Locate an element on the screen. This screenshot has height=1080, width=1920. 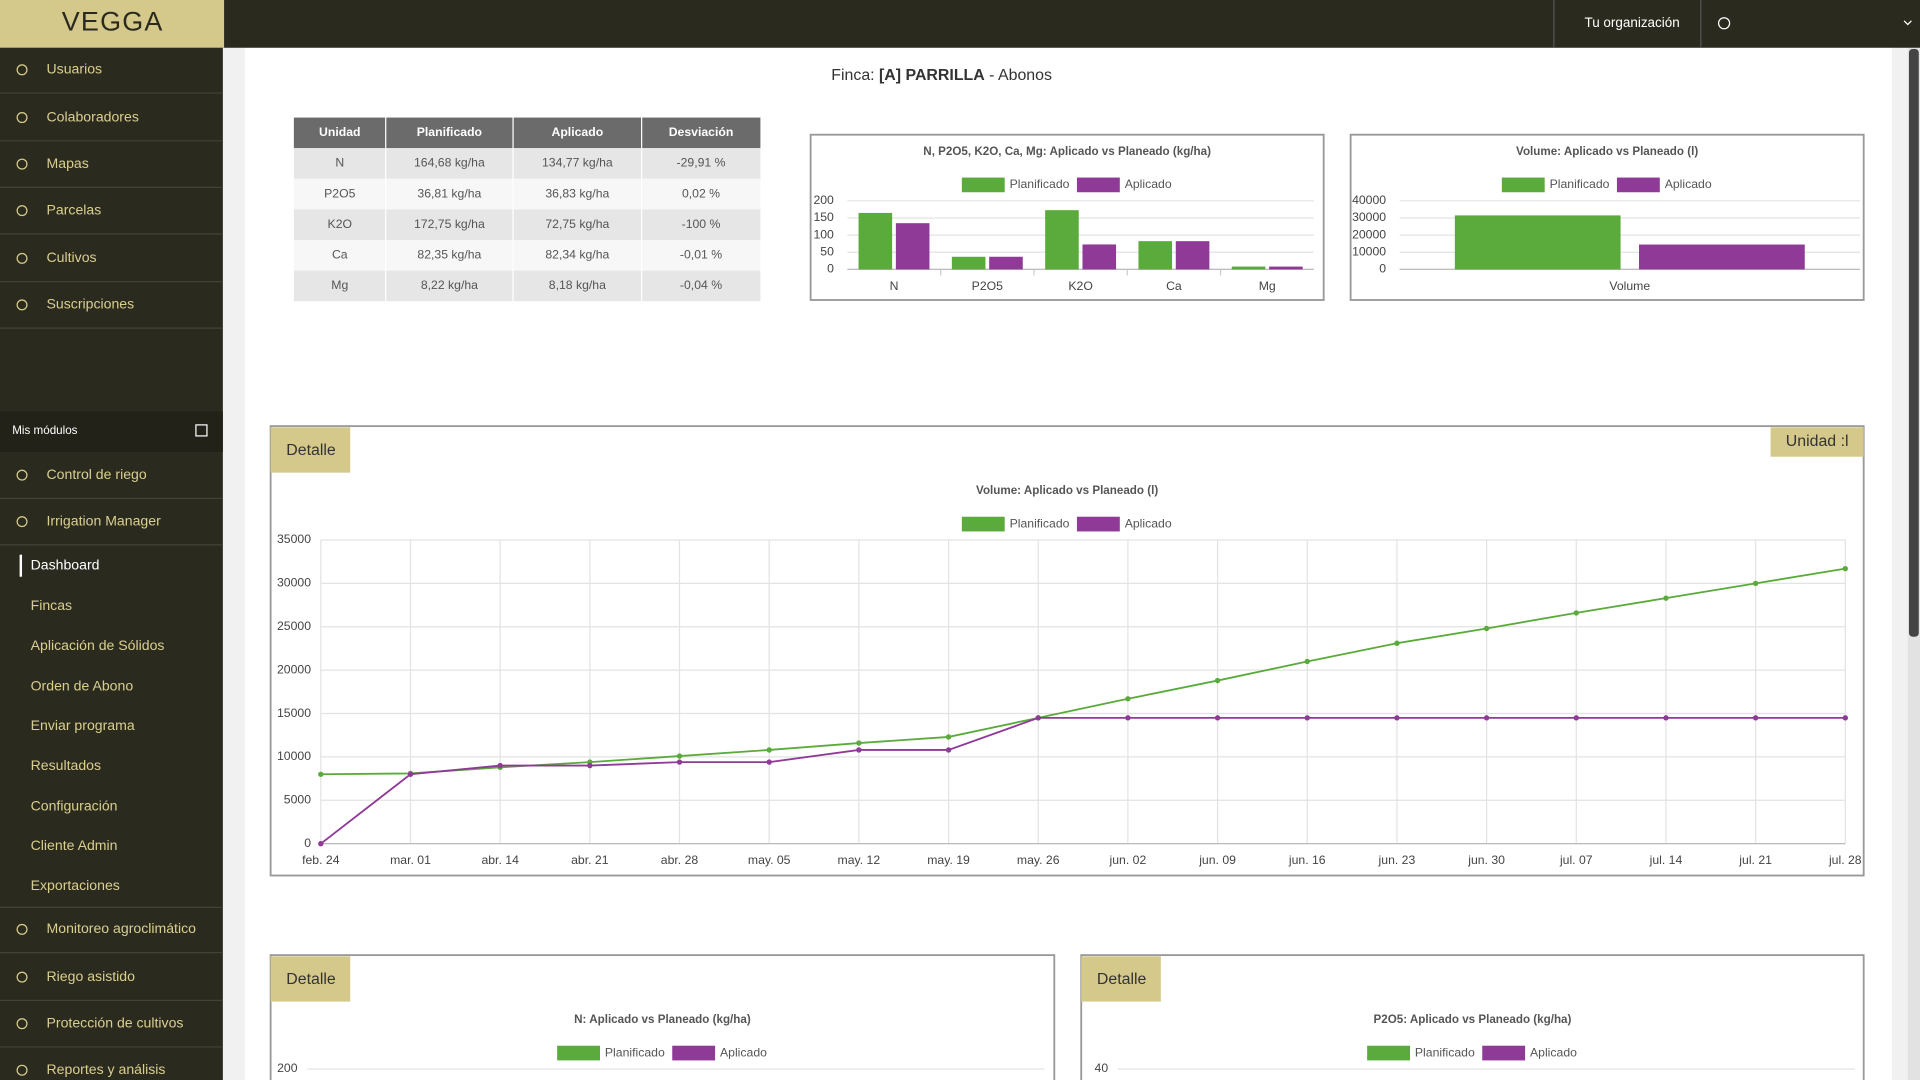
submenu-item: Fincas is located at coordinates (51, 605).